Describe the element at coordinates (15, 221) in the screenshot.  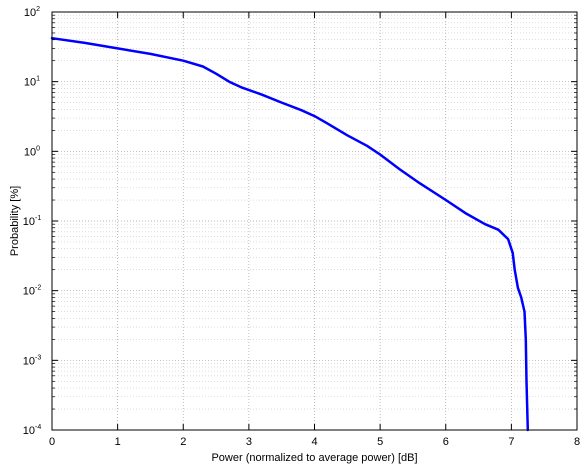
I see `y-axis-label: Probability [%]` at that location.